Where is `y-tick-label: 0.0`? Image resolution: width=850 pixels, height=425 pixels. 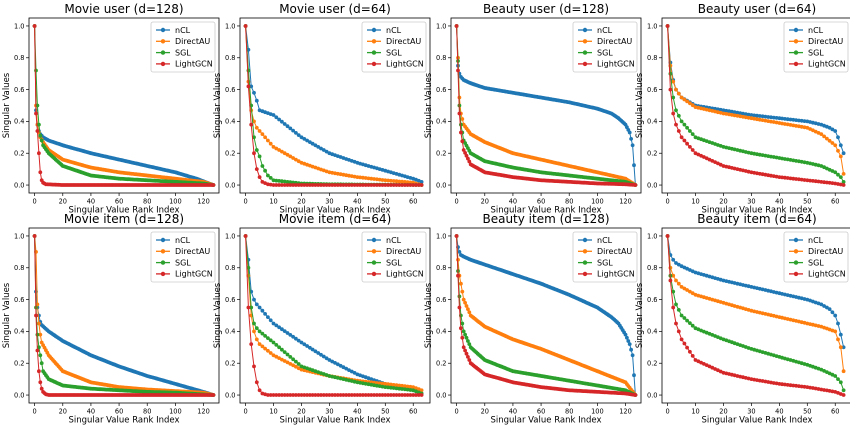 y-tick-label: 0.0 is located at coordinates (441, 185).